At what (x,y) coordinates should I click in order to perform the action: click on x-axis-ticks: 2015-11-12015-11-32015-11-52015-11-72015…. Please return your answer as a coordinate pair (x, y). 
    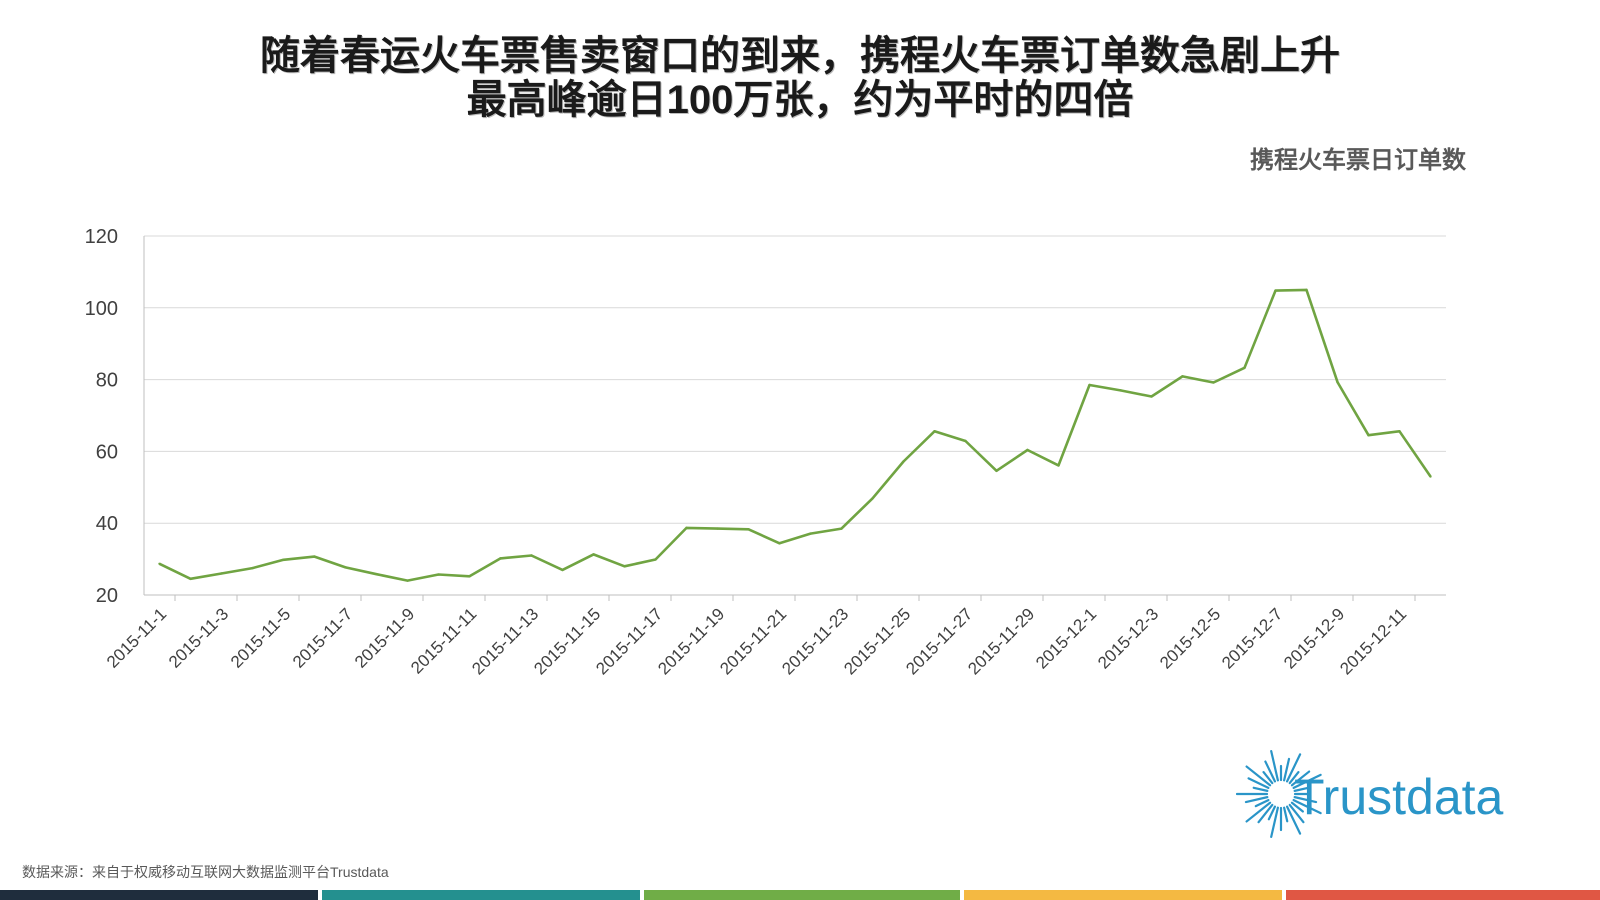
    Looking at the image, I should click on (759, 636).